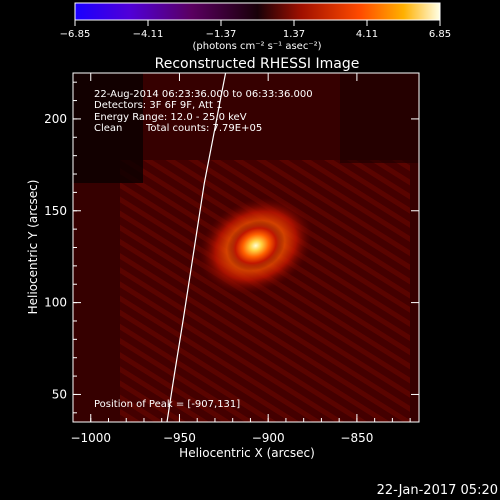 The height and width of the screenshot is (500, 500). I want to click on x-axis-label: Heliocentric X (arcsec), so click(247, 453).